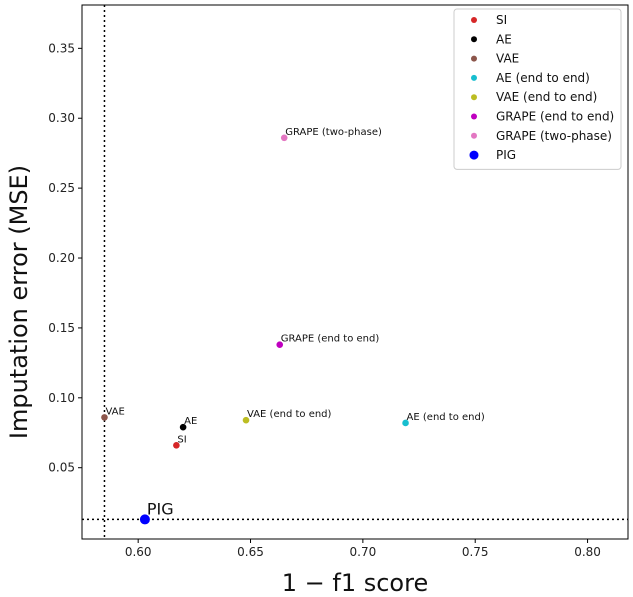 Image resolution: width=633 pixels, height=597 pixels. Describe the element at coordinates (587, 552) in the screenshot. I see `x-tick-label: 0.80` at that location.